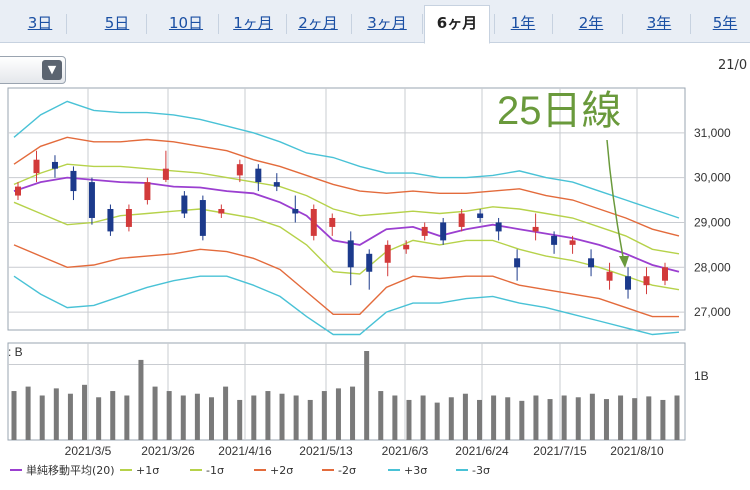 The height and width of the screenshot is (490, 750). Describe the element at coordinates (523, 23) in the screenshot. I see `tab-8: 1年` at that location.